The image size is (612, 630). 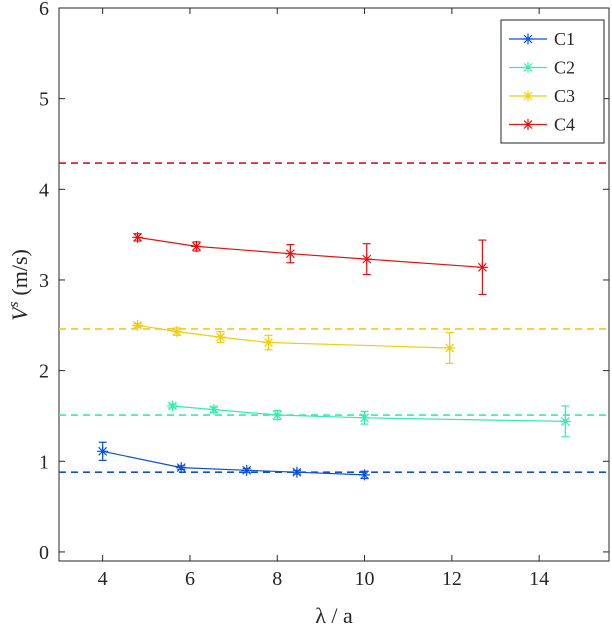 I want to click on legend-label-c4: C4, so click(x=564, y=125).